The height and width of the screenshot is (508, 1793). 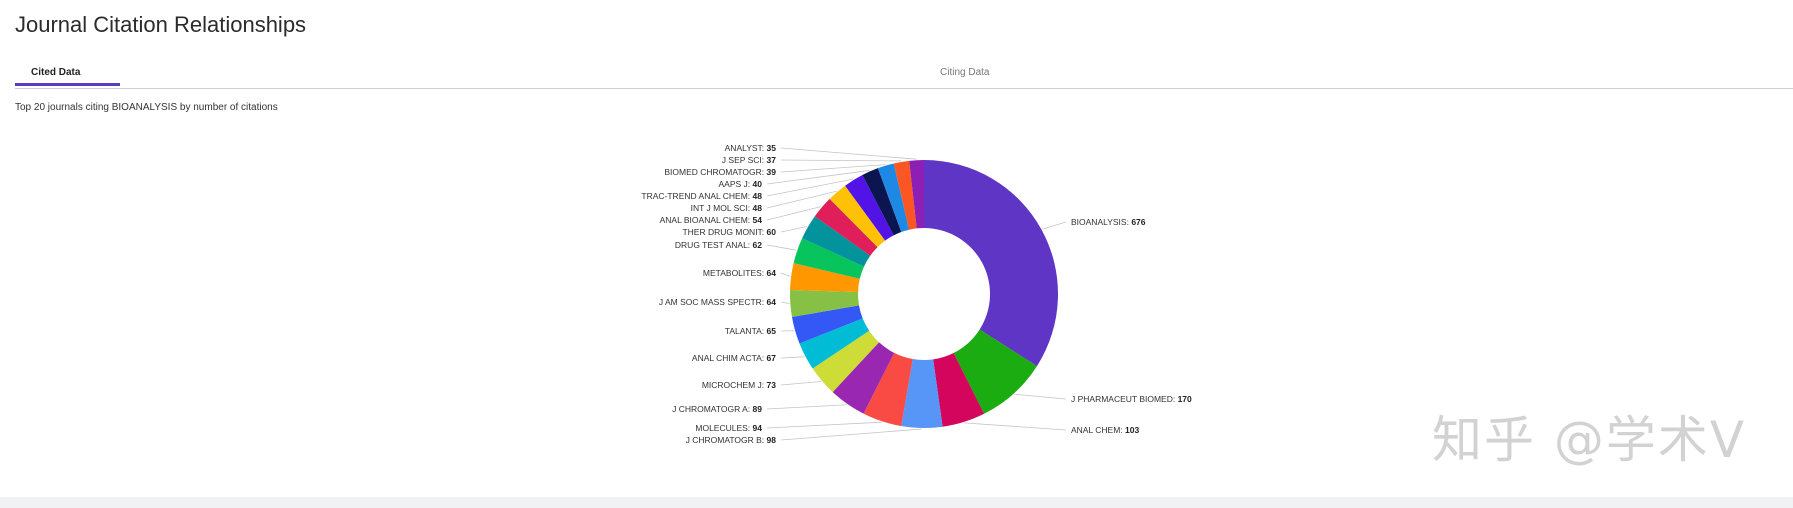 What do you see at coordinates (718, 245) in the screenshot?
I see `slice-label-drug-test-anal: DRUG TEST ANAL: 62` at bounding box center [718, 245].